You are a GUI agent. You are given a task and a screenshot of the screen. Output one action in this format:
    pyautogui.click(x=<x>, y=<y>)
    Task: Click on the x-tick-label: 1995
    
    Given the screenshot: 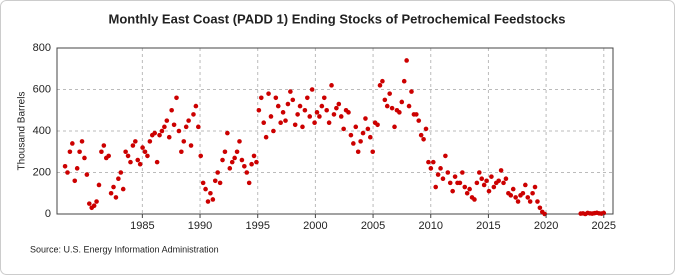 What is the action you would take?
    pyautogui.click(x=257, y=226)
    